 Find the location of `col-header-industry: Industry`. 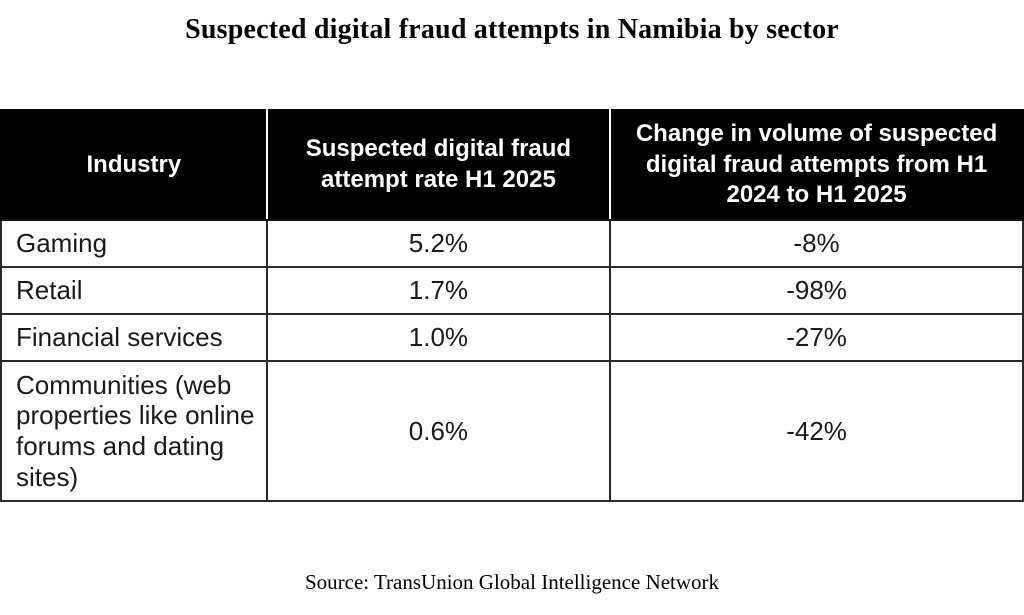

col-header-industry: Industry is located at coordinates (134, 165).